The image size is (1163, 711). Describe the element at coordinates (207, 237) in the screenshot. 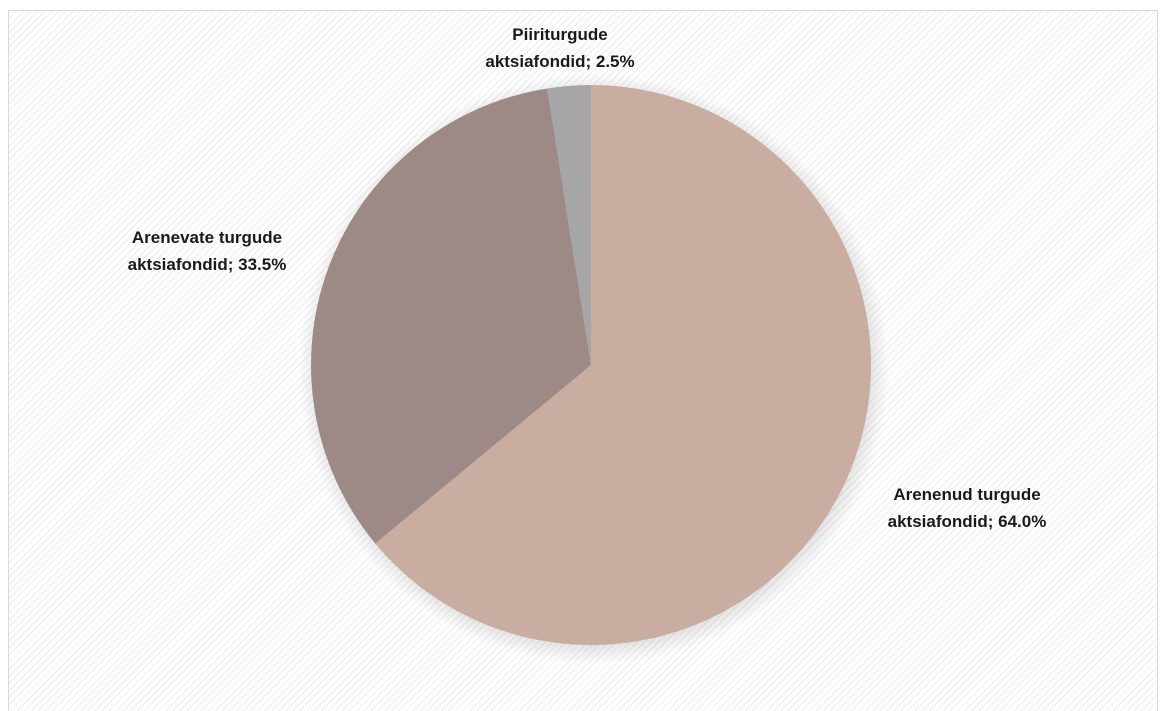

I see `slice-label-line: Arenevate turgude` at that location.